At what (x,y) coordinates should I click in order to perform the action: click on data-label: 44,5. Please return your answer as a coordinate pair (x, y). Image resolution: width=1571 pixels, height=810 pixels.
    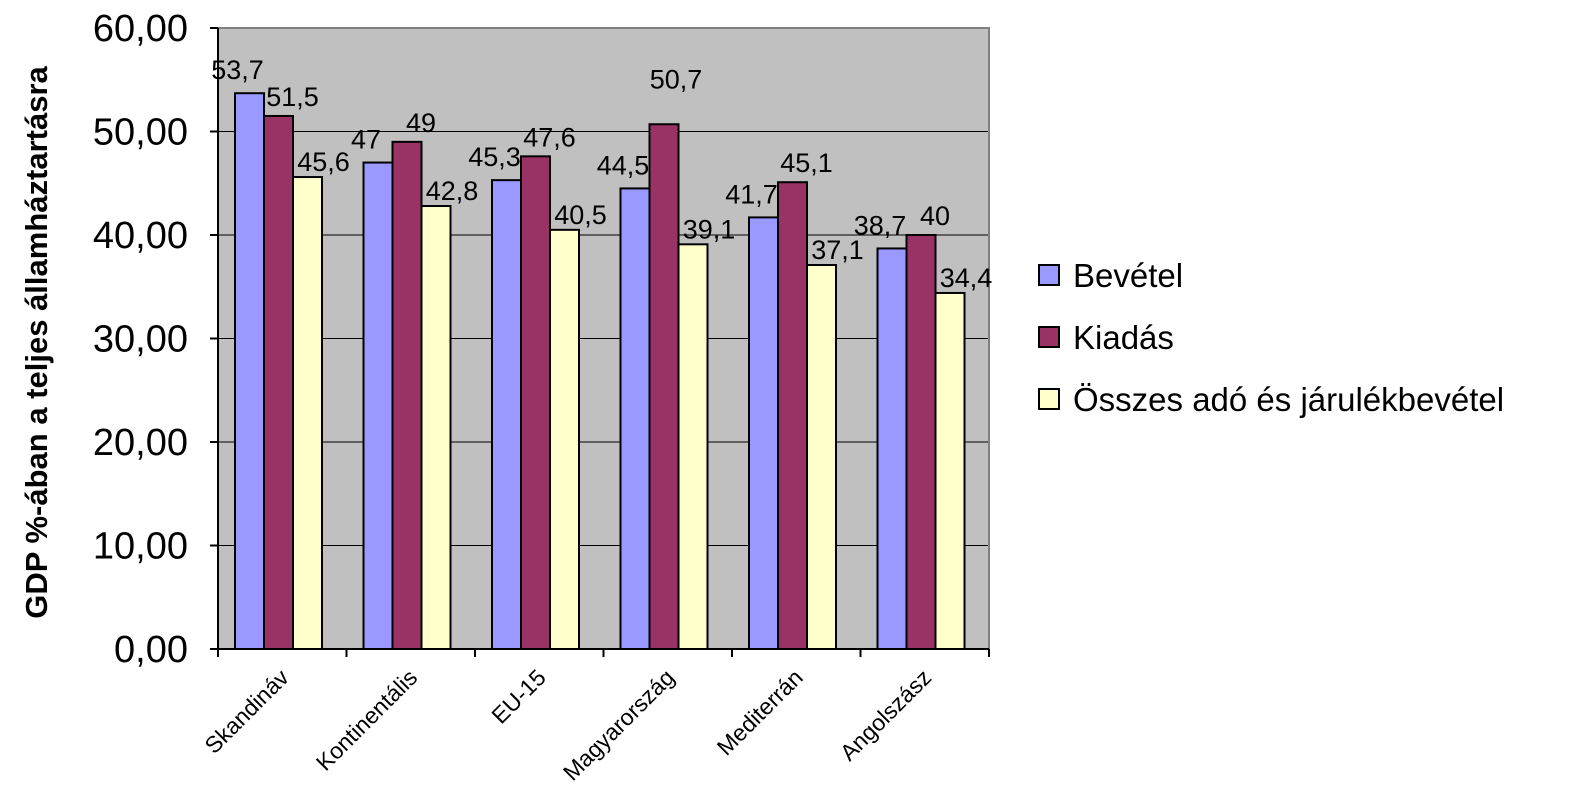
    Looking at the image, I should click on (623, 165).